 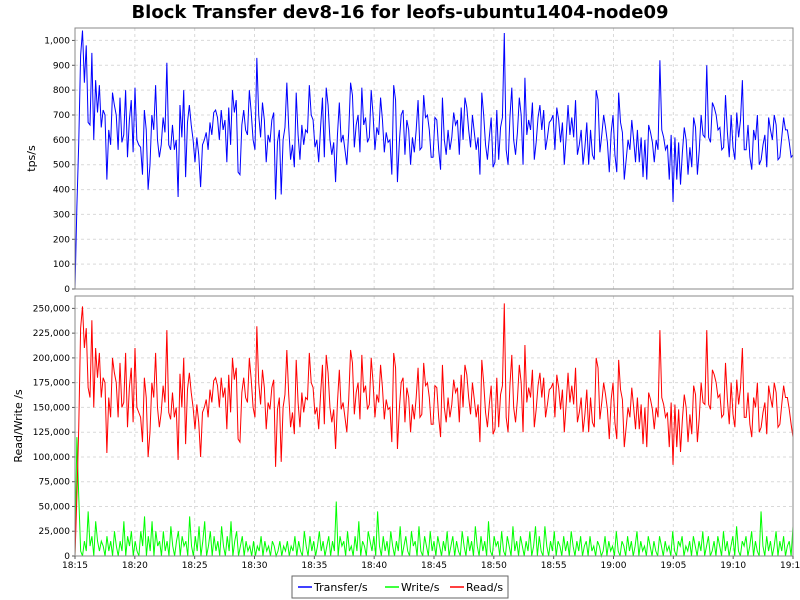 What do you see at coordinates (434, 566) in the screenshot?
I see `x-tick-label: 18:45` at bounding box center [434, 566].